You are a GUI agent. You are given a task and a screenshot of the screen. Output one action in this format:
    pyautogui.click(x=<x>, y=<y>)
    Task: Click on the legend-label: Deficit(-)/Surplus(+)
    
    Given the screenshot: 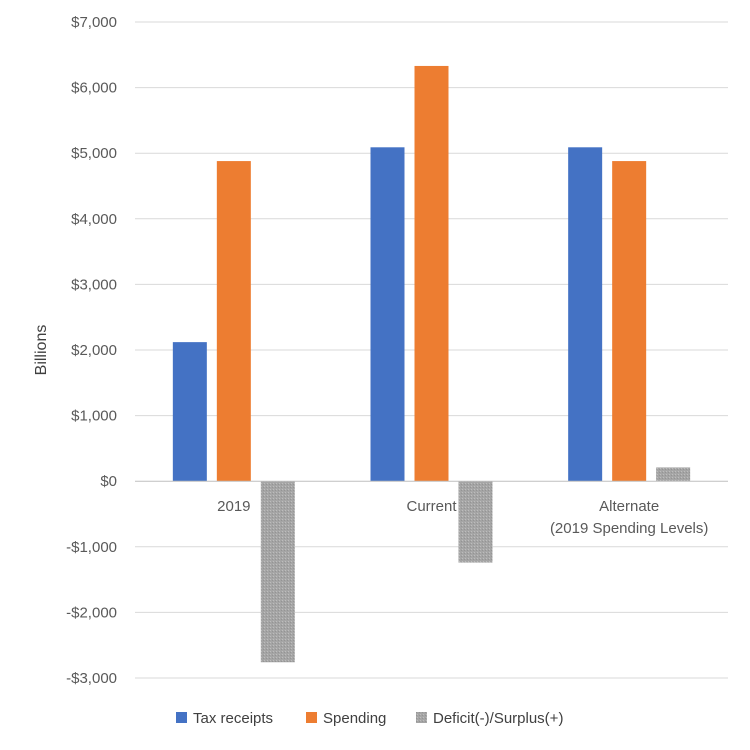 What is the action you would take?
    pyautogui.click(x=498, y=718)
    